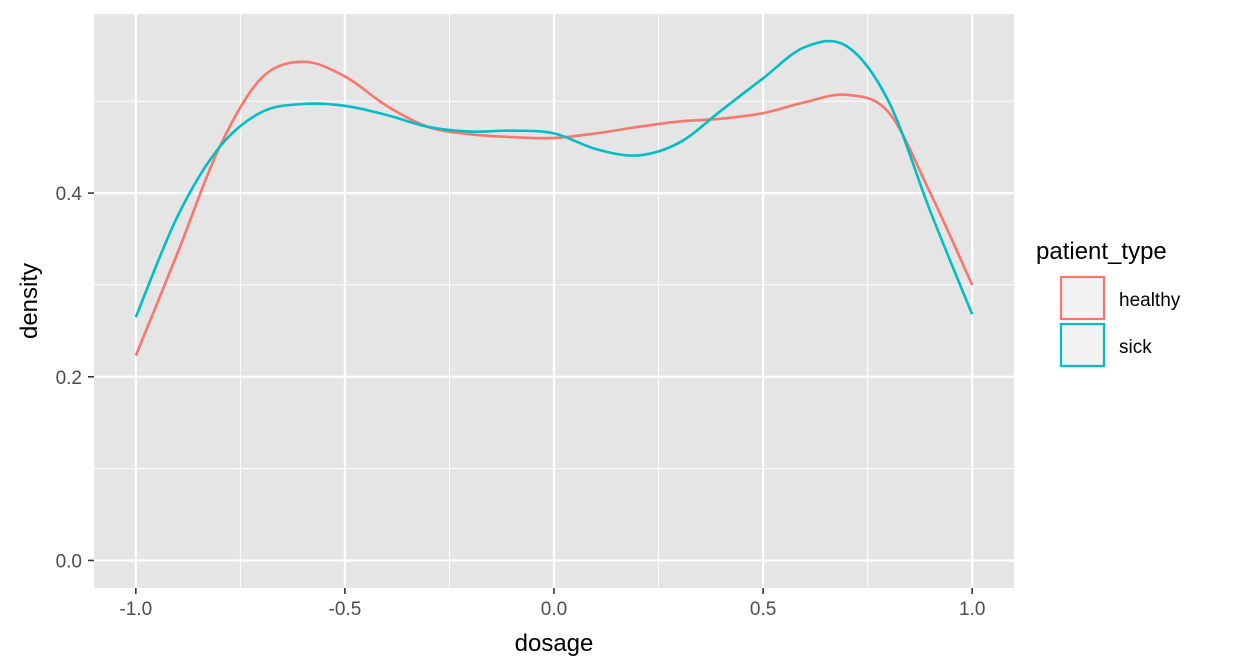  What do you see at coordinates (1135, 347) in the screenshot?
I see `legend-label-sick: sick` at bounding box center [1135, 347].